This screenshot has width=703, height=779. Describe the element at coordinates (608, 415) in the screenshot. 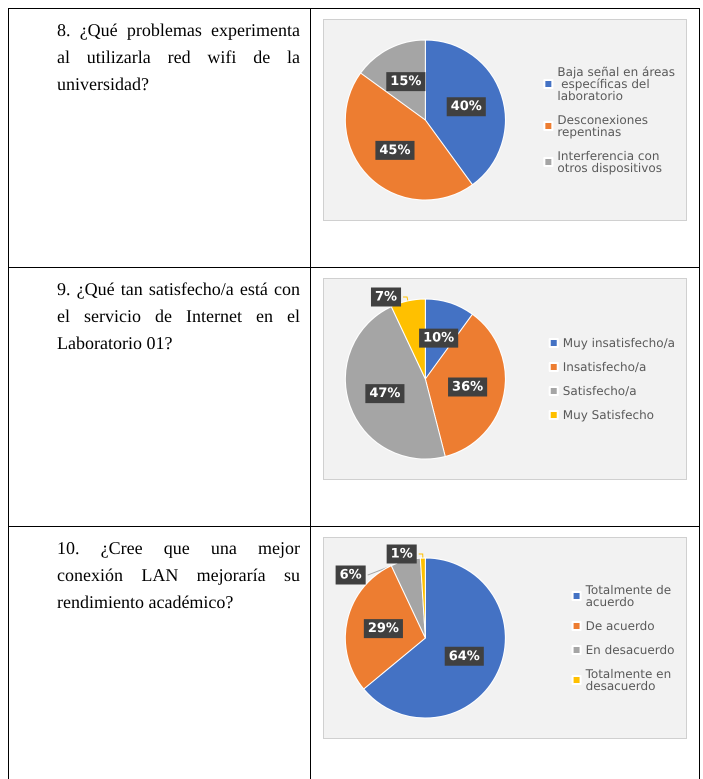

I see `legend-label: Muy Satisfecho` at that location.